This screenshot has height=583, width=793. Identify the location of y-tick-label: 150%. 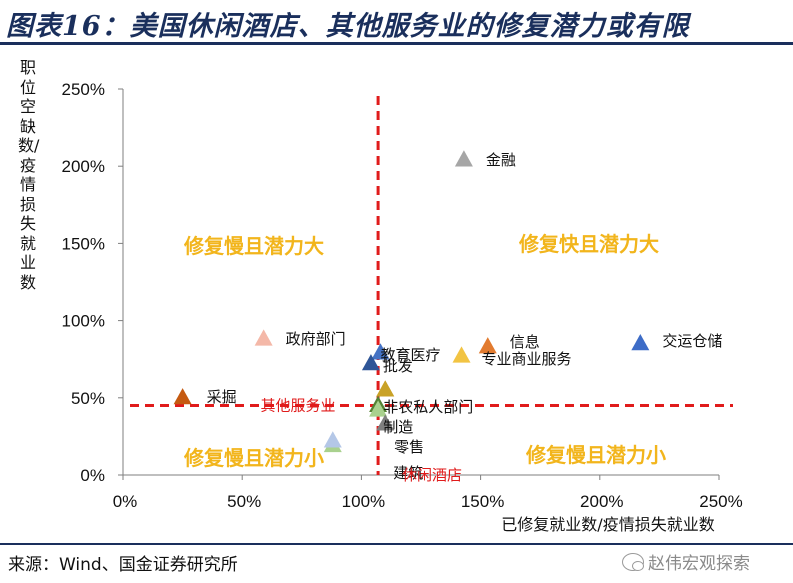
(83, 243).